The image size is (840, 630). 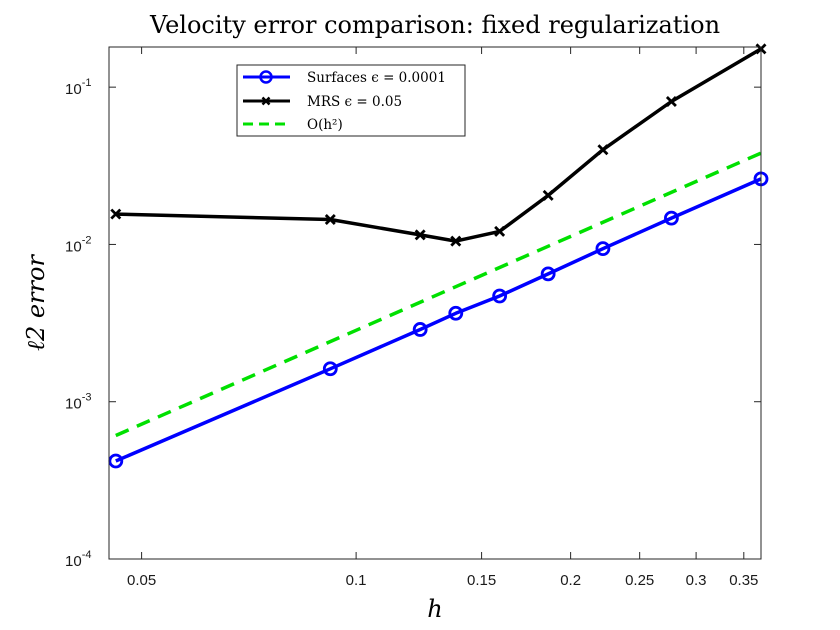 What do you see at coordinates (481, 580) in the screenshot?
I see `x-tick-label-2: 0.15` at bounding box center [481, 580].